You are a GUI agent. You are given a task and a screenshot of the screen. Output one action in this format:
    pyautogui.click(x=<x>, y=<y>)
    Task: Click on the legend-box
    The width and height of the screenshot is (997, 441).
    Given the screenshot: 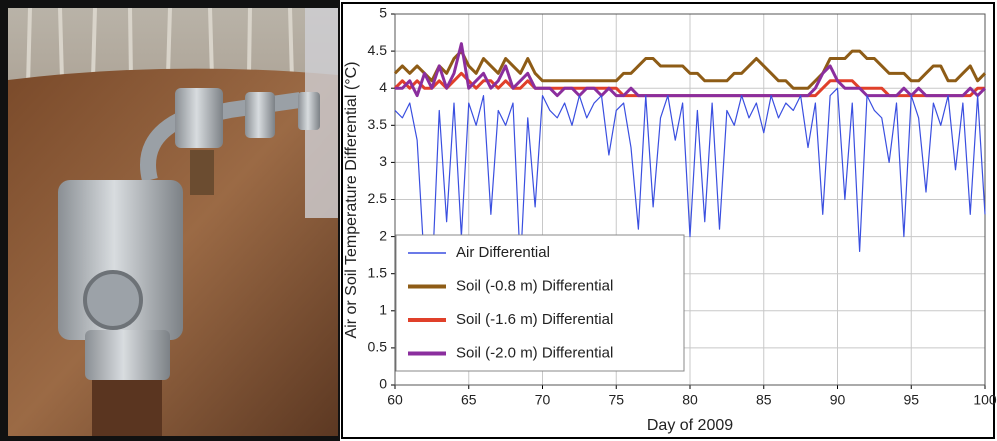 What is the action you would take?
    pyautogui.click(x=540, y=303)
    